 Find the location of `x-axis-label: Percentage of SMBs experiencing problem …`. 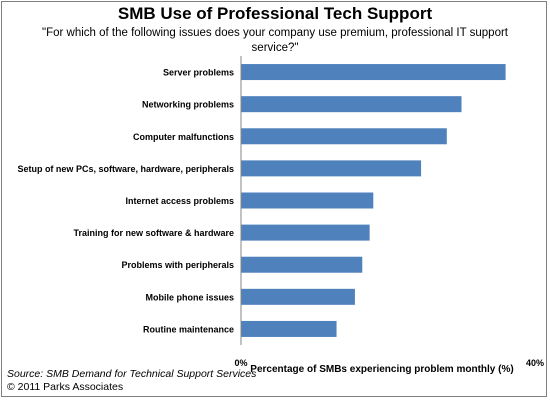

x-axis-label: Percentage of SMBs experiencing problem … is located at coordinates (381, 369).